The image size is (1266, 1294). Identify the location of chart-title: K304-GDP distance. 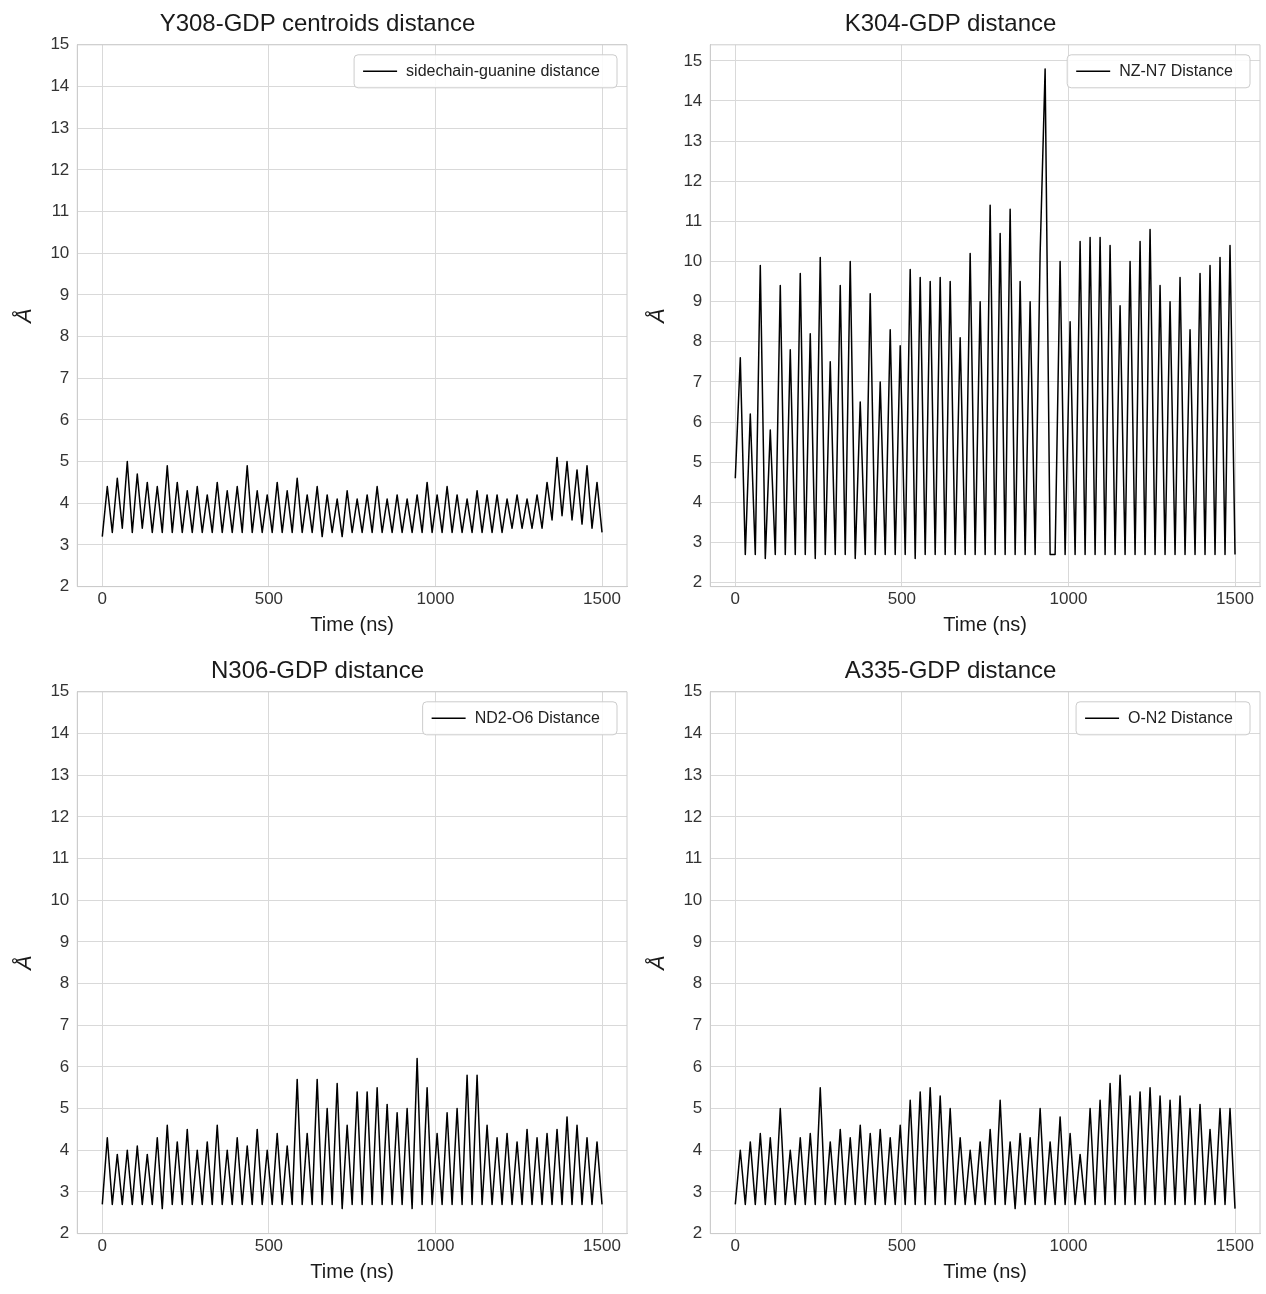
(950, 23).